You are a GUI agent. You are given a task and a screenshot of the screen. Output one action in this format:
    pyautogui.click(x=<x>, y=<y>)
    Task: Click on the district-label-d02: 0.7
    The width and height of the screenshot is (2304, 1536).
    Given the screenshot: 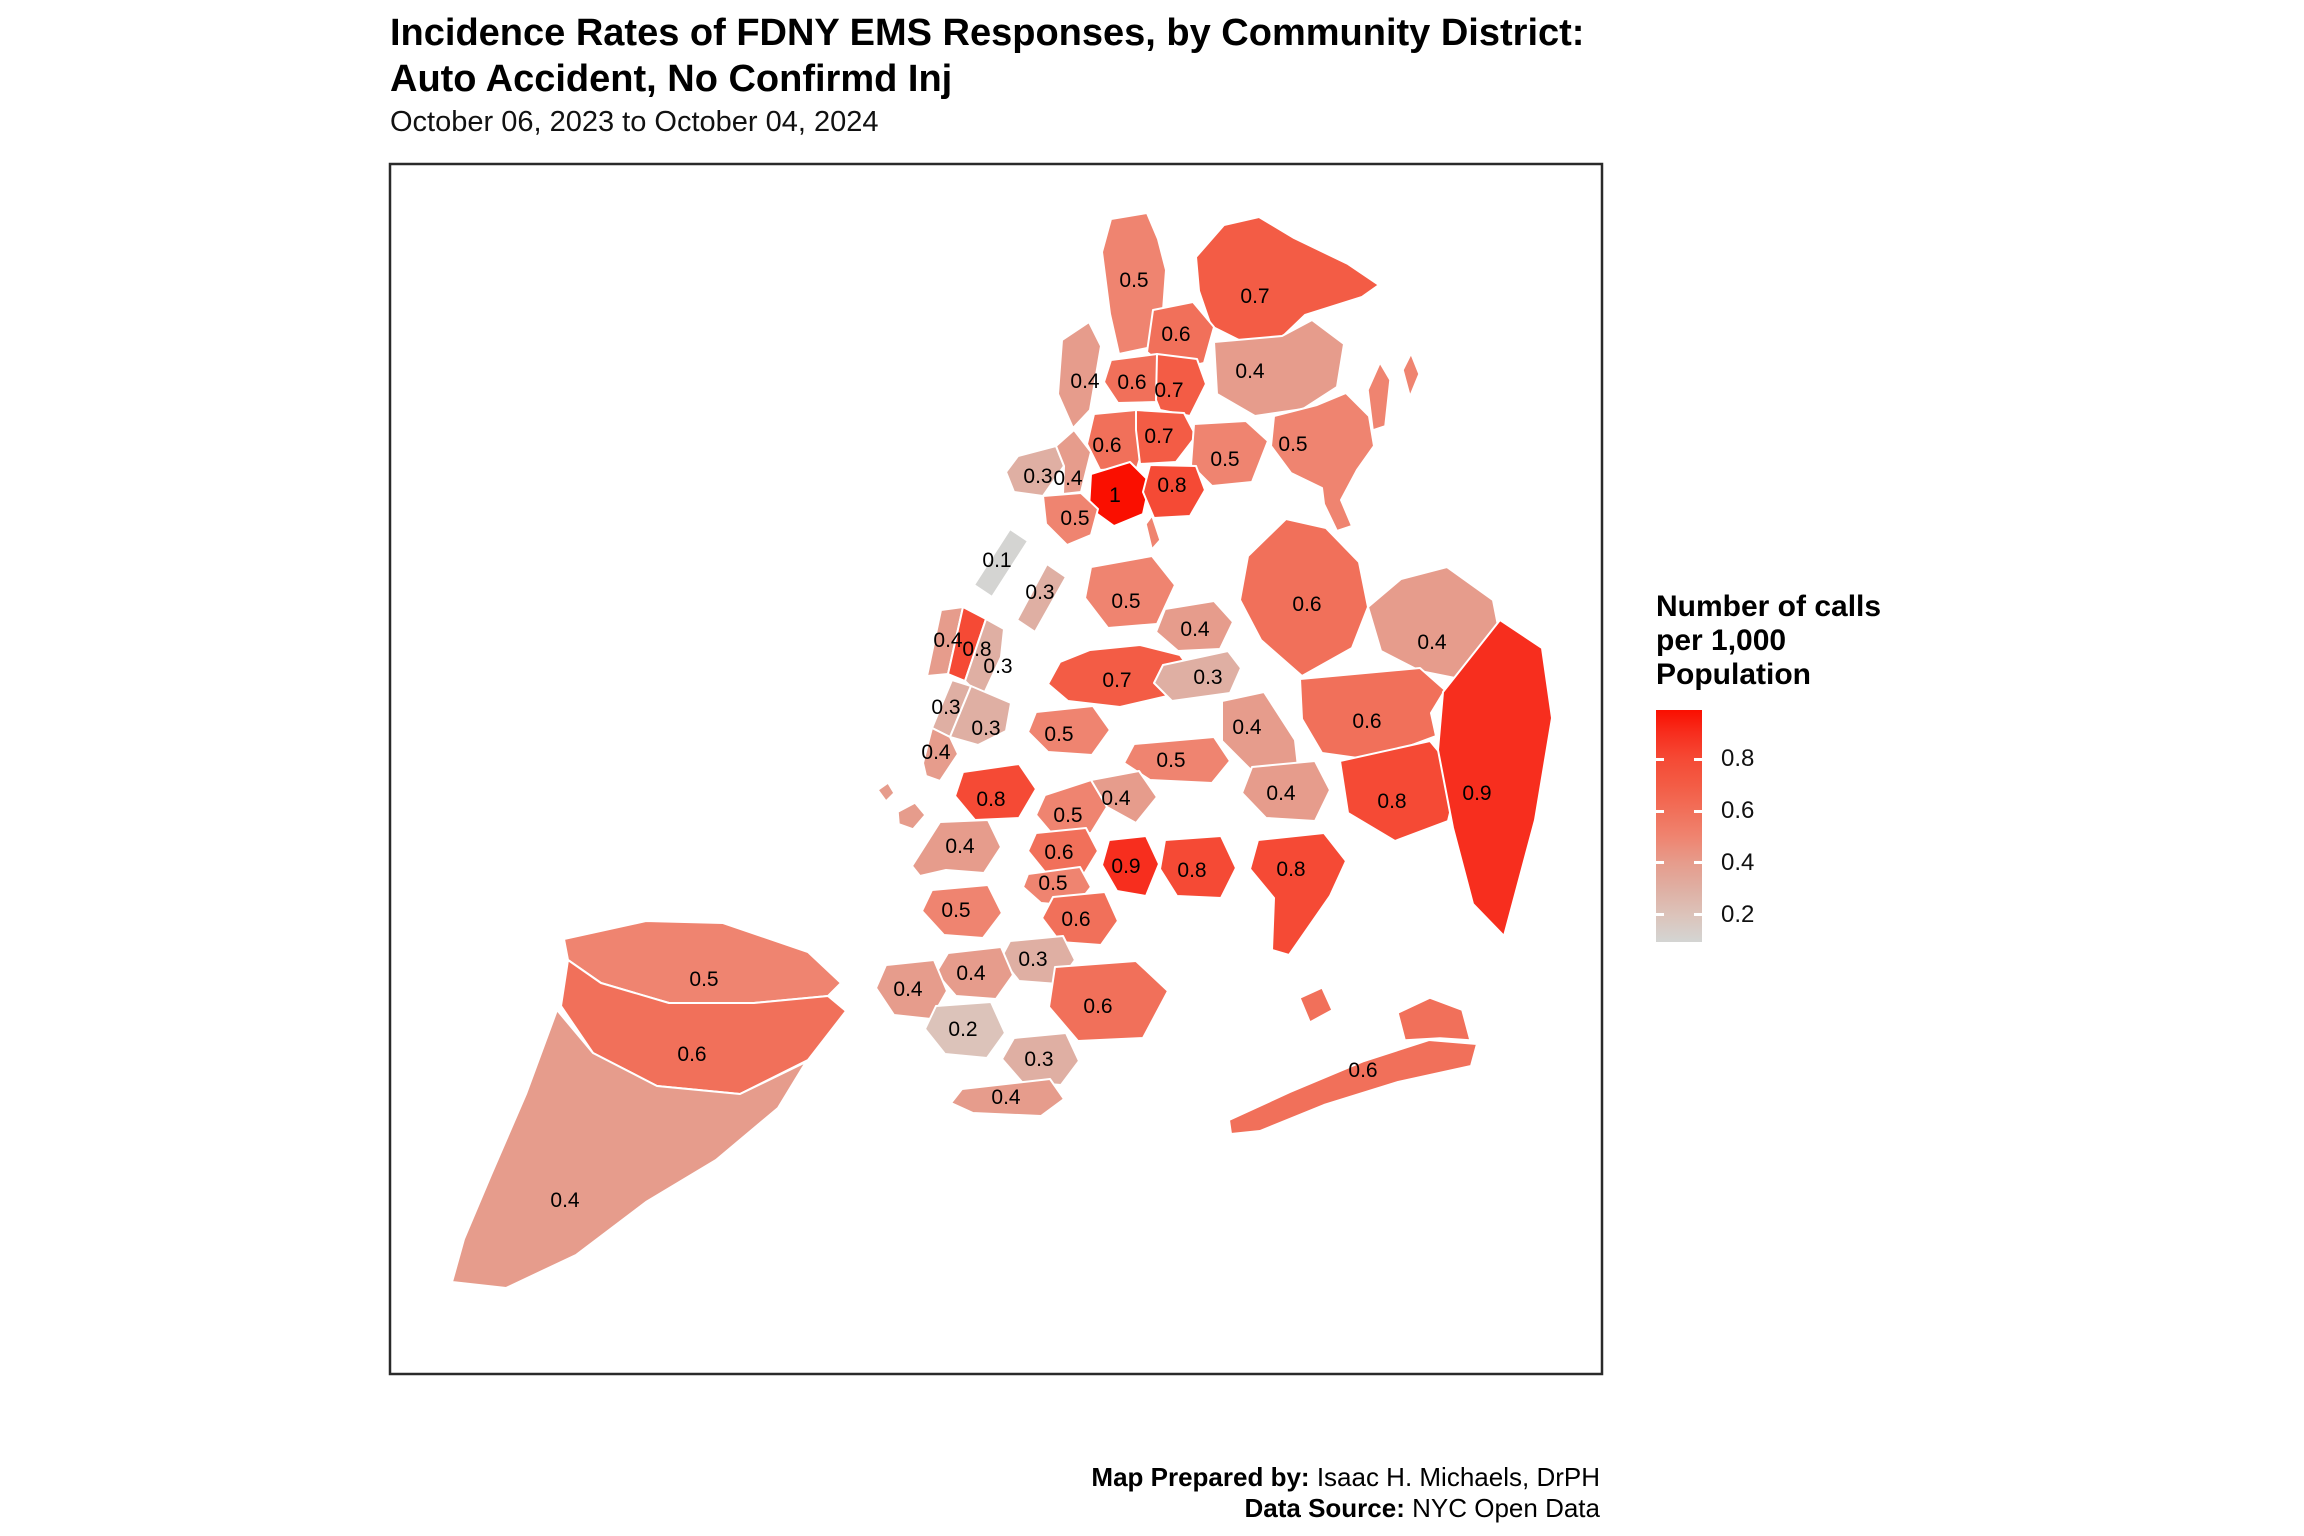 What is the action you would take?
    pyautogui.click(x=1254, y=296)
    